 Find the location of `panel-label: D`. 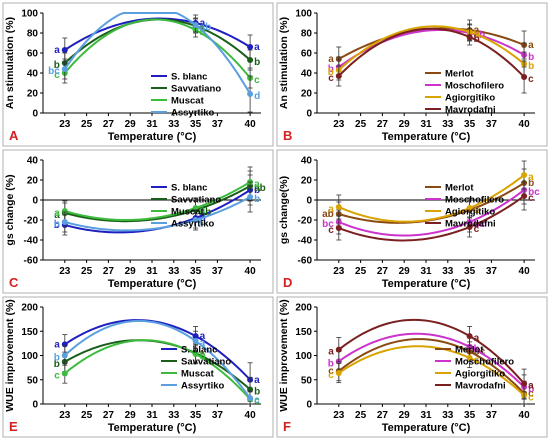

panel-label: D is located at coordinates (287, 282).